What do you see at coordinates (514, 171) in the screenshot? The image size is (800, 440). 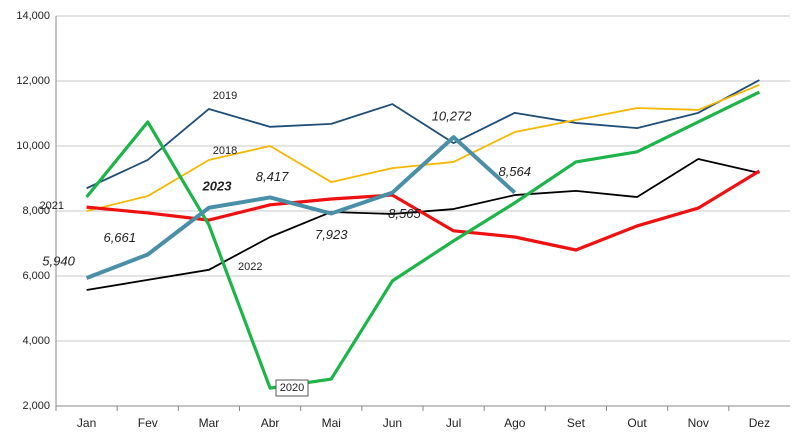 I see `data-label: 8,564` at bounding box center [514, 171].